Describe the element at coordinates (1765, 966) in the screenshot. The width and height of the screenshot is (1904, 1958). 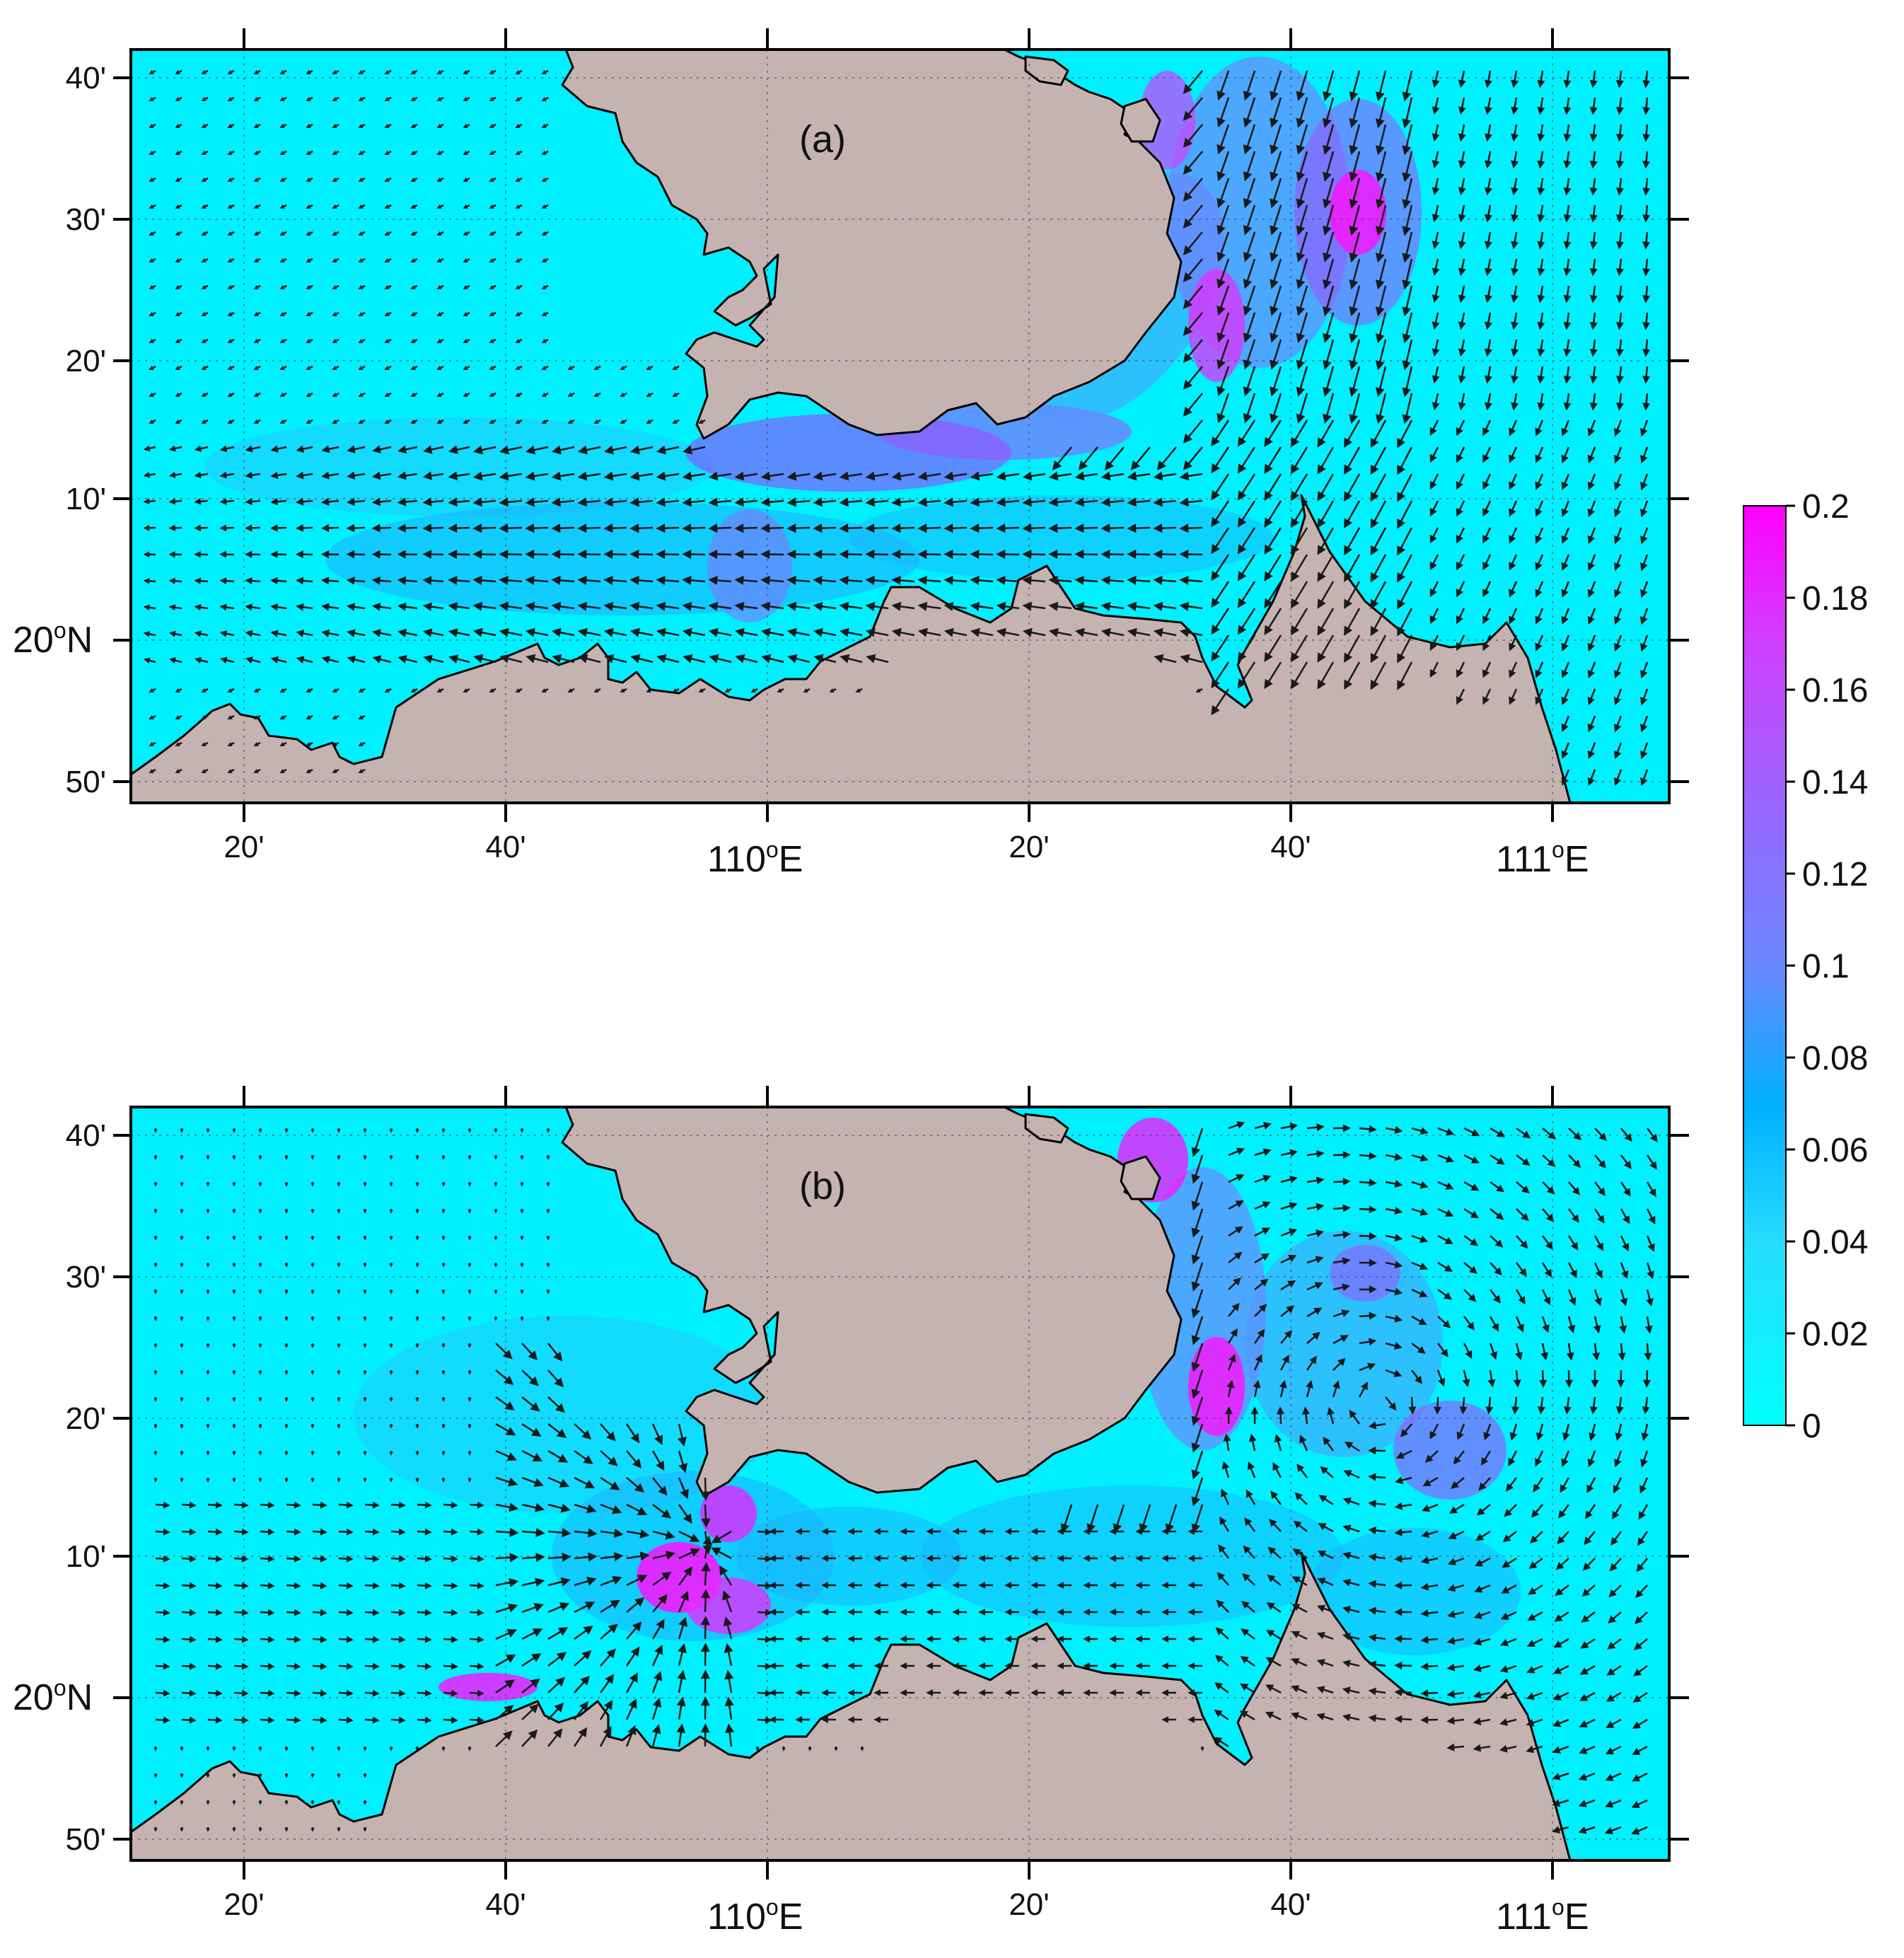
I see `colorbar-gradient` at that location.